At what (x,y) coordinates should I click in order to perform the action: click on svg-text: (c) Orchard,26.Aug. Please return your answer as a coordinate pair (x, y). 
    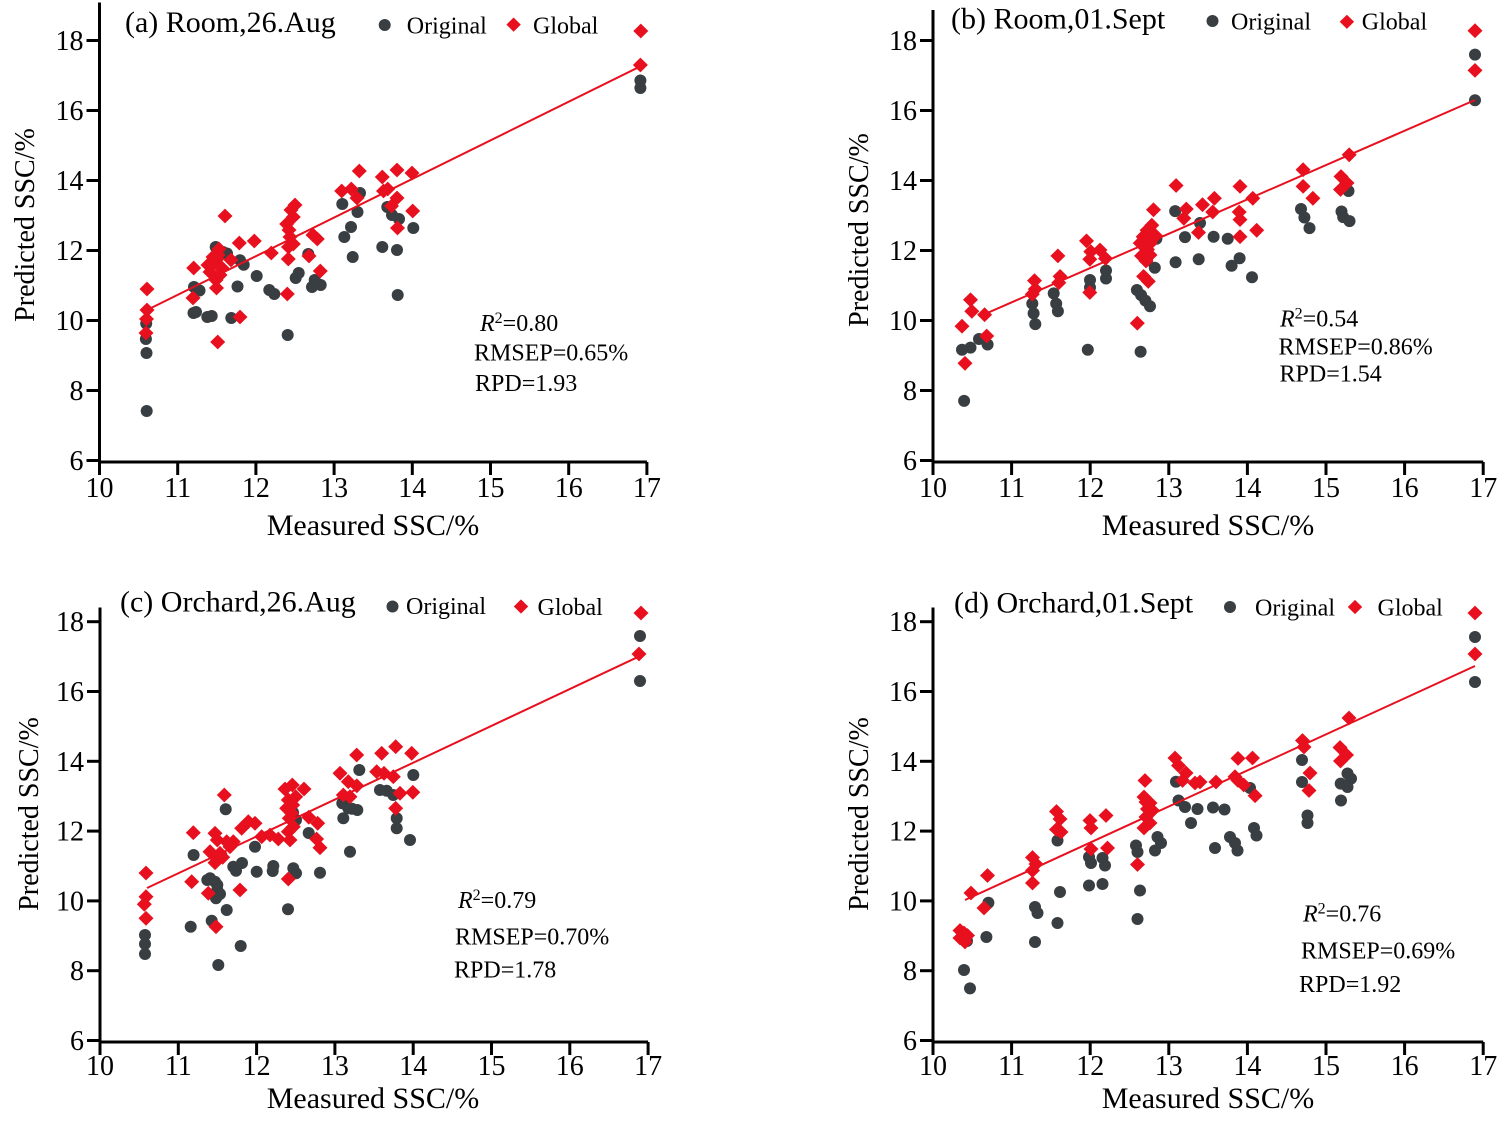
    Looking at the image, I should click on (238, 602).